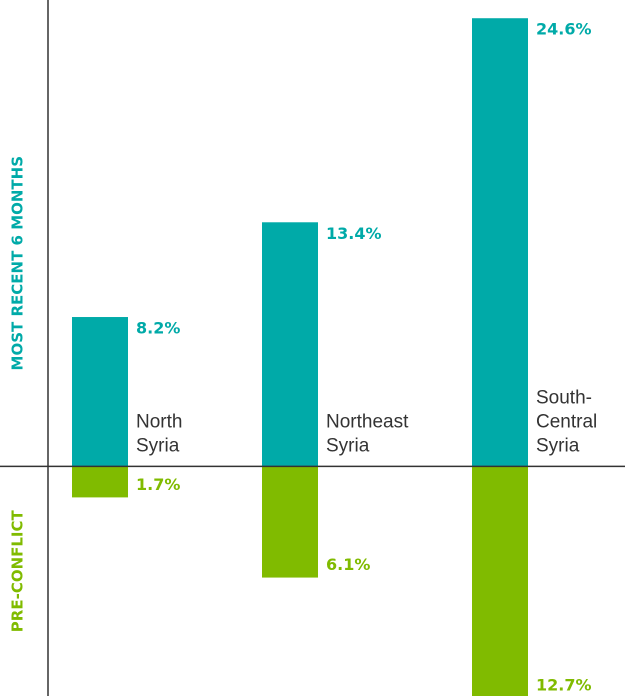 This screenshot has height=696, width=625. I want to click on category-label: South-, so click(564, 397).